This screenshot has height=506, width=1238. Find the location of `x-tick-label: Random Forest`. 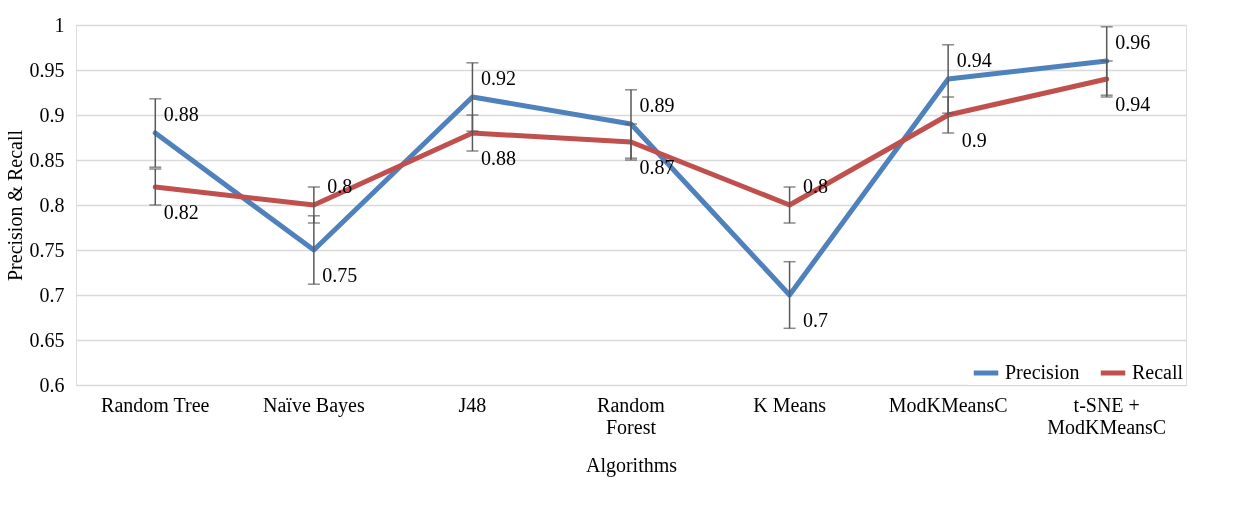

x-tick-label: Random Forest is located at coordinates (631, 415).